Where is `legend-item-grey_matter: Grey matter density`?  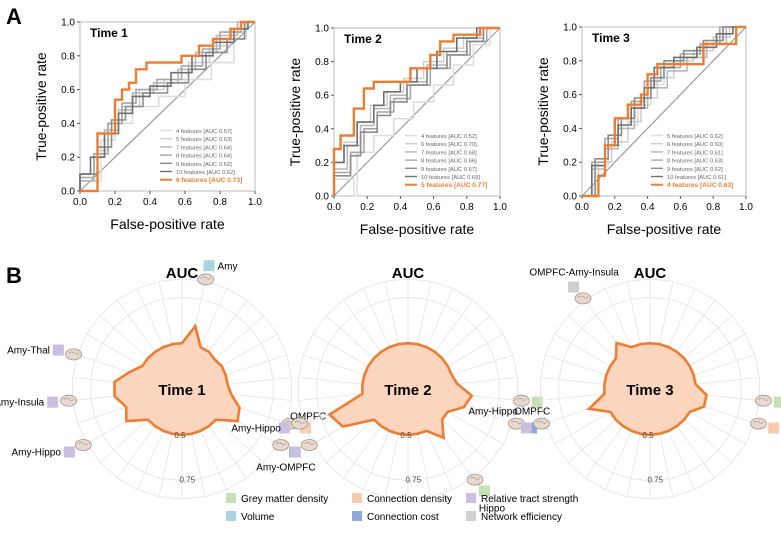
legend-item-grey_matter: Grey matter density is located at coordinates (277, 499).